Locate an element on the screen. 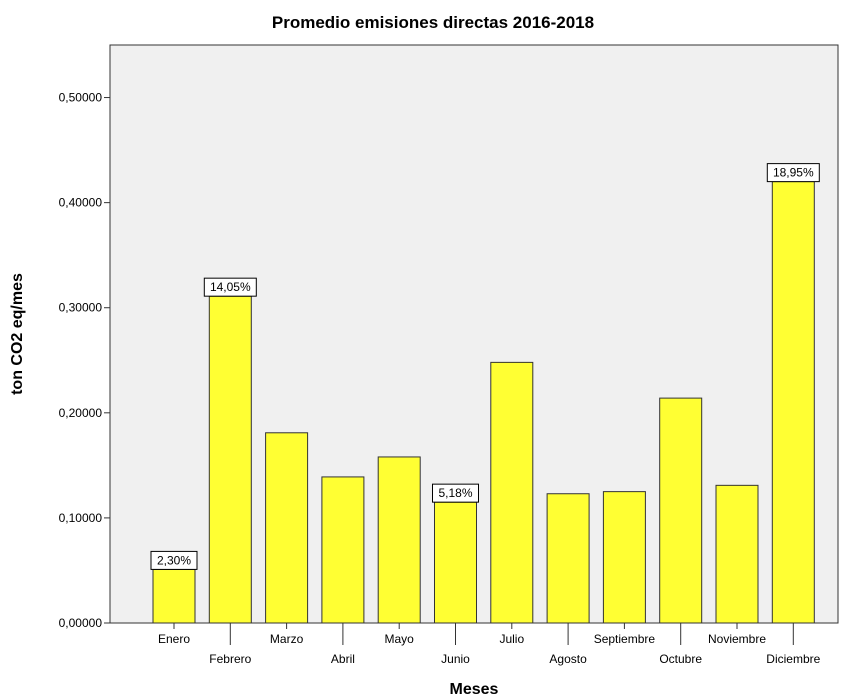 The height and width of the screenshot is (700, 843). bar-diciembre is located at coordinates (793, 402).